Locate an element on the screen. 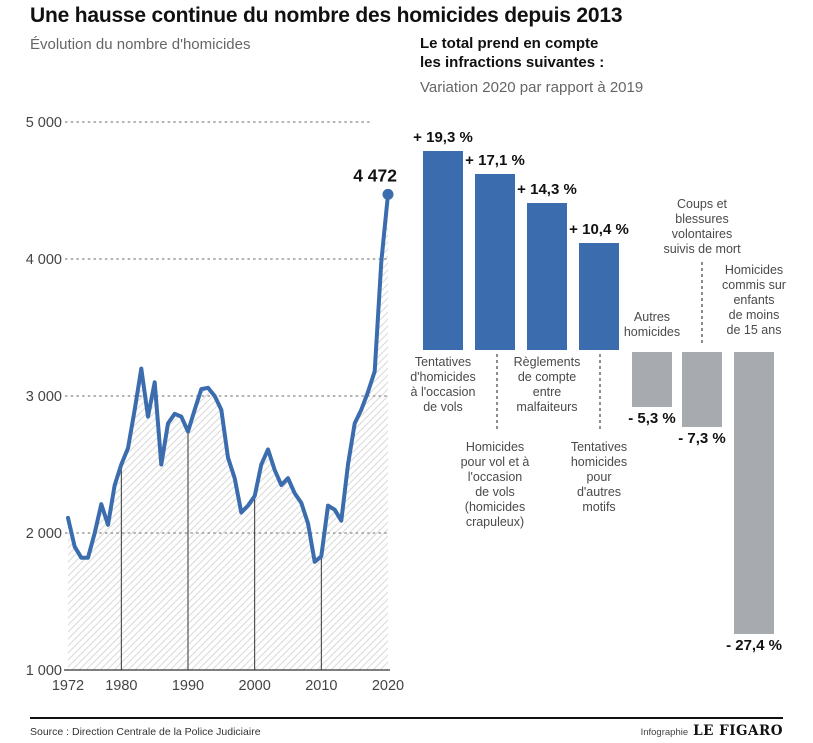 The height and width of the screenshot is (743, 813). bar-category-label: Autres homicides is located at coordinates (652, 324).